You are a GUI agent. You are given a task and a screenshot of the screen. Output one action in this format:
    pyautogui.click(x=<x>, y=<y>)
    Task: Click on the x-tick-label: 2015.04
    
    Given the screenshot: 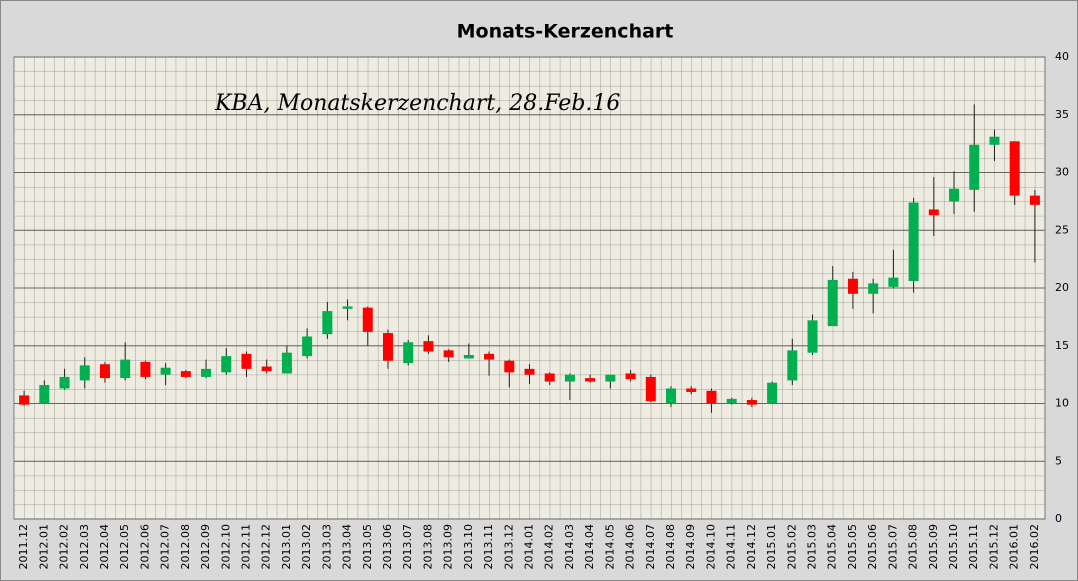 What is the action you would take?
    pyautogui.click(x=832, y=547)
    